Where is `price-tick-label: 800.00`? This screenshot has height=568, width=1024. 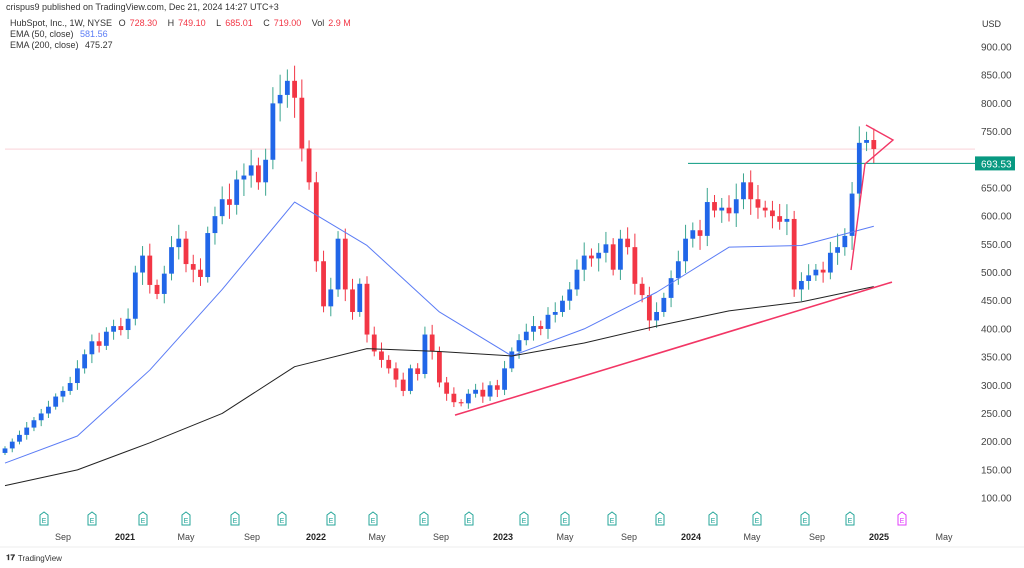 price-tick-label: 800.00 is located at coordinates (996, 104).